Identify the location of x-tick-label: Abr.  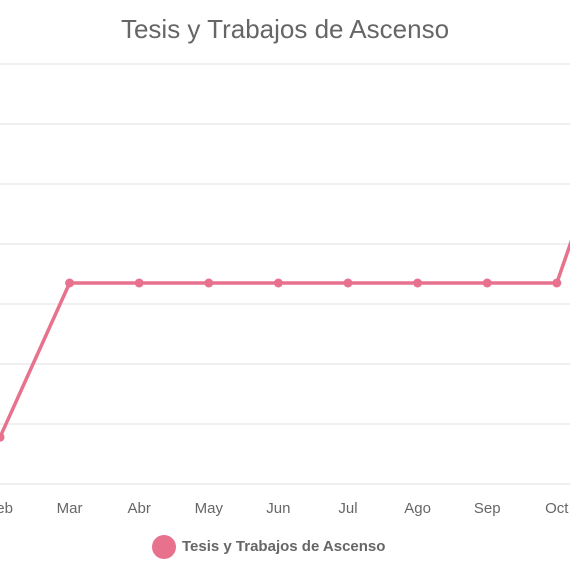
(139, 508).